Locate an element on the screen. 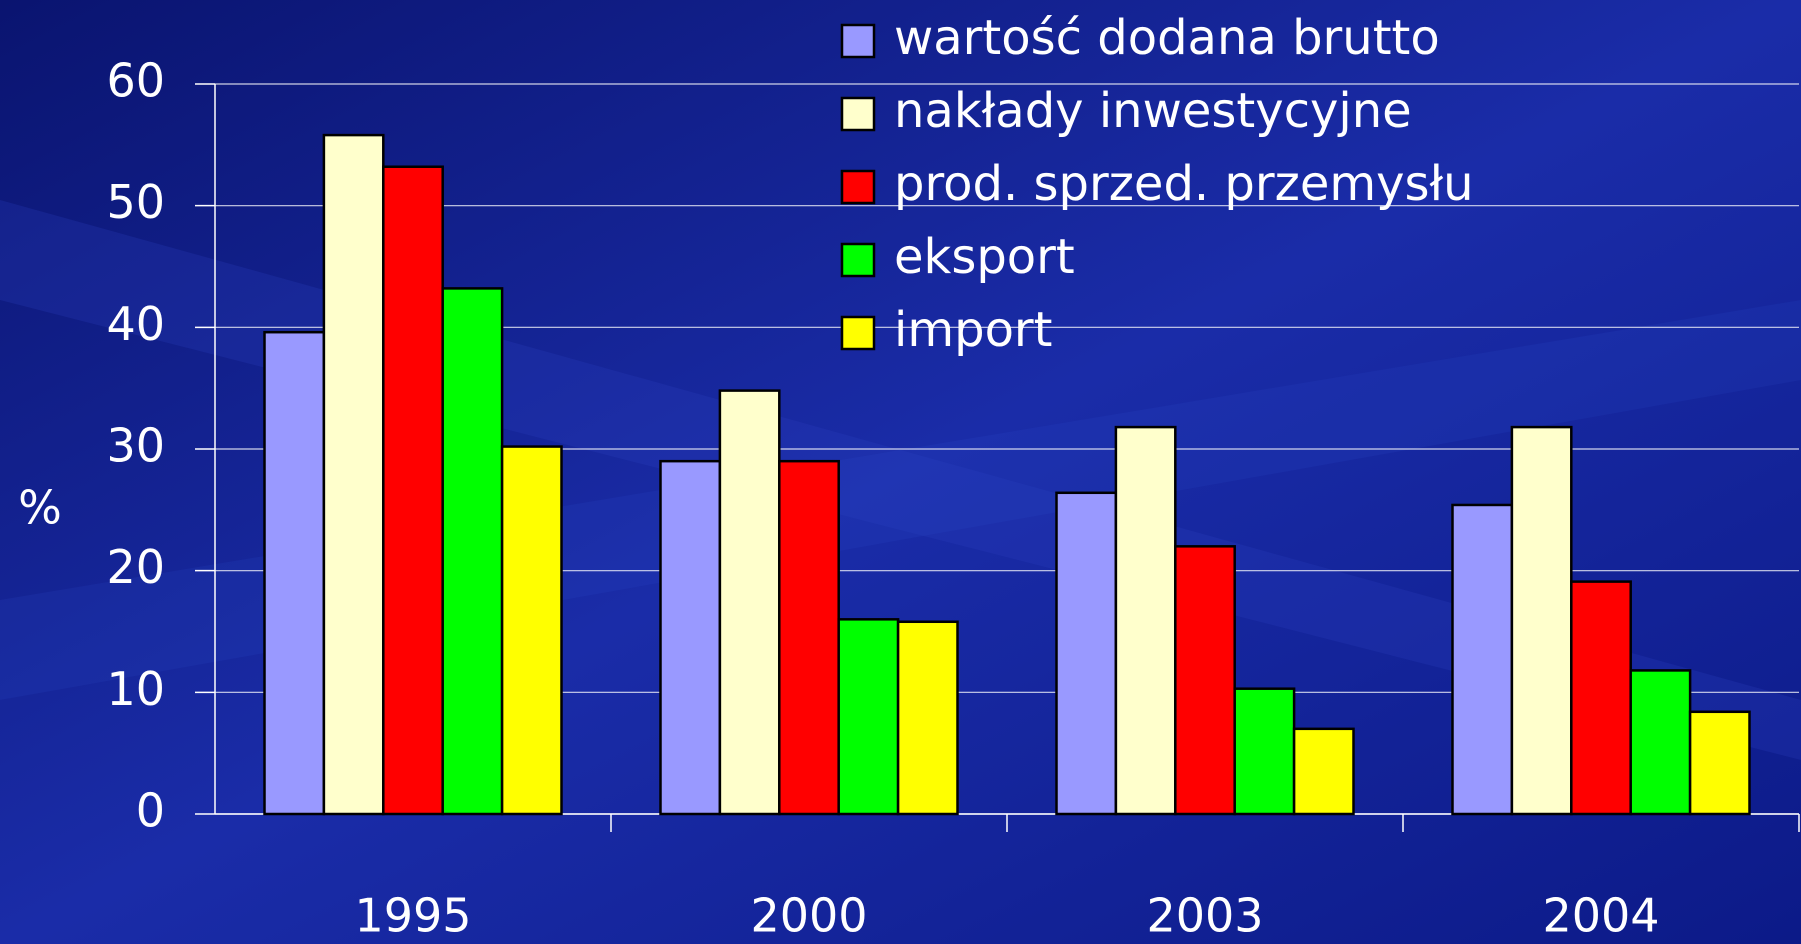 This screenshot has height=944, width=1801. x-tick-label: 2004 is located at coordinates (1600, 916).